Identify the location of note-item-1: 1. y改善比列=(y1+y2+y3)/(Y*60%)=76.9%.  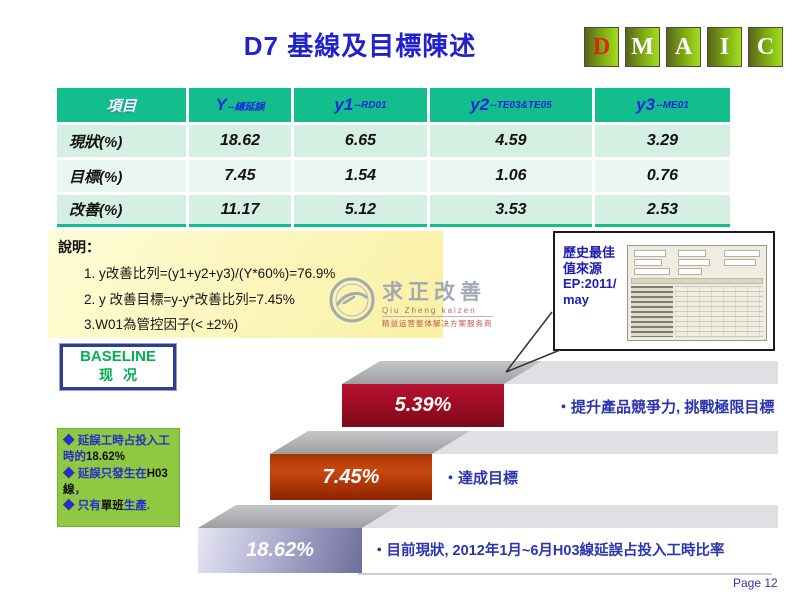
(210, 273).